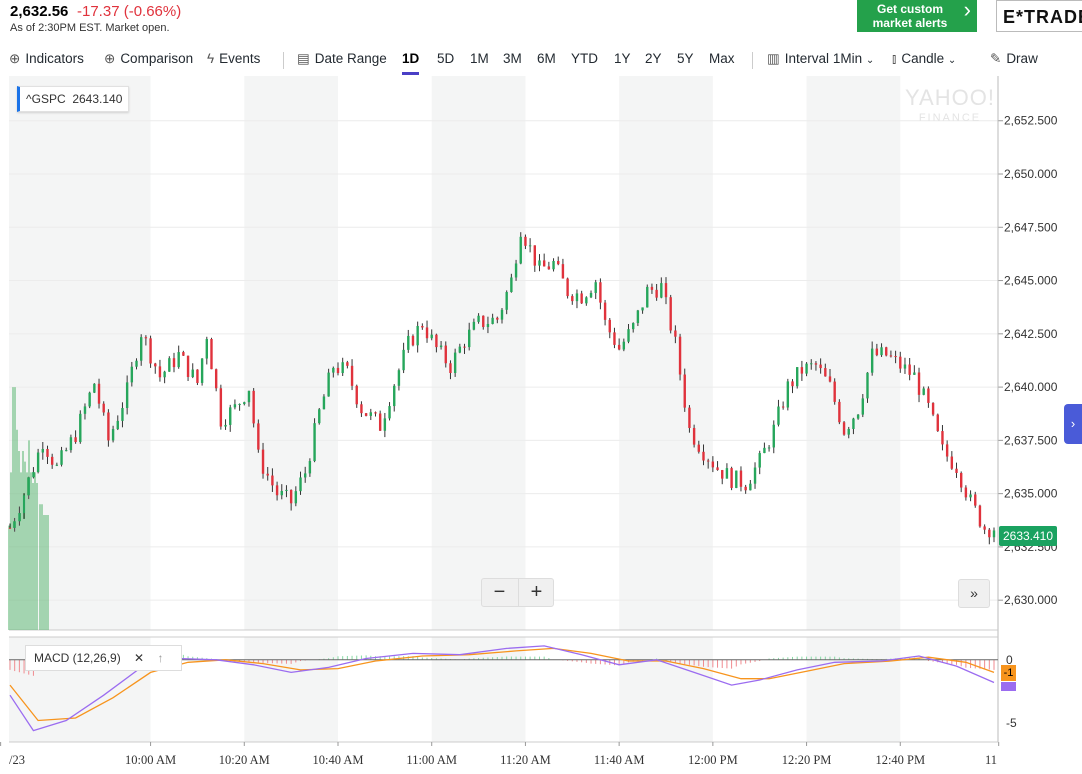  What do you see at coordinates (974, 593) in the screenshot?
I see `jump-to-latest-button: »` at bounding box center [974, 593].